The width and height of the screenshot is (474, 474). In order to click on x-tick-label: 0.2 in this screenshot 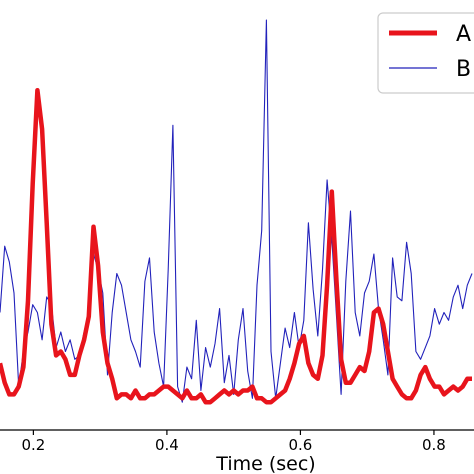, I will do `click(33, 445)`.